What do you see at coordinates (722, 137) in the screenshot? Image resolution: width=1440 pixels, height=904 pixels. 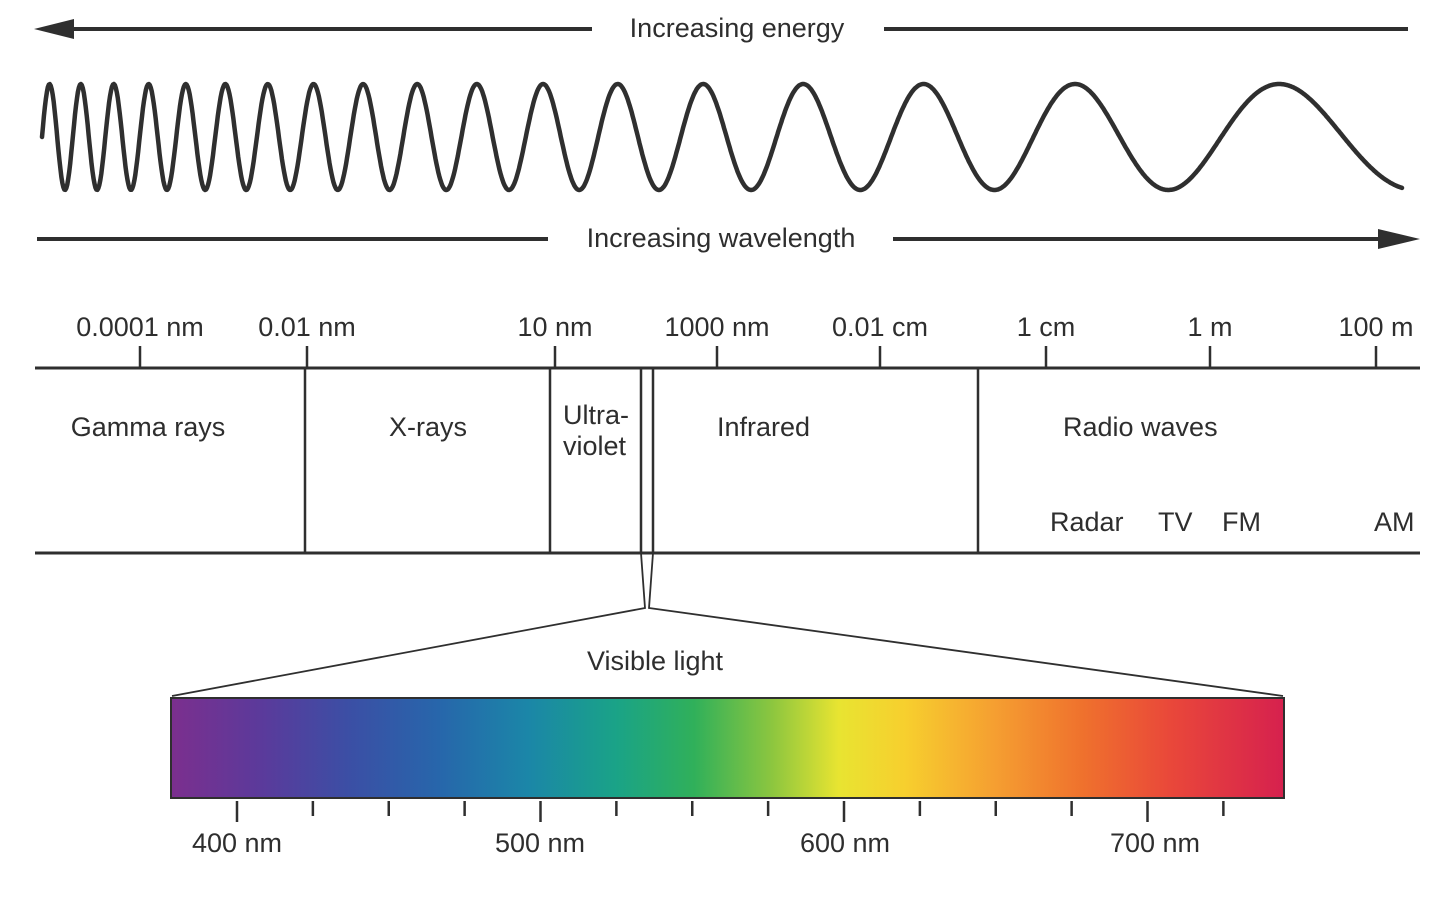 I see `wave-curve` at bounding box center [722, 137].